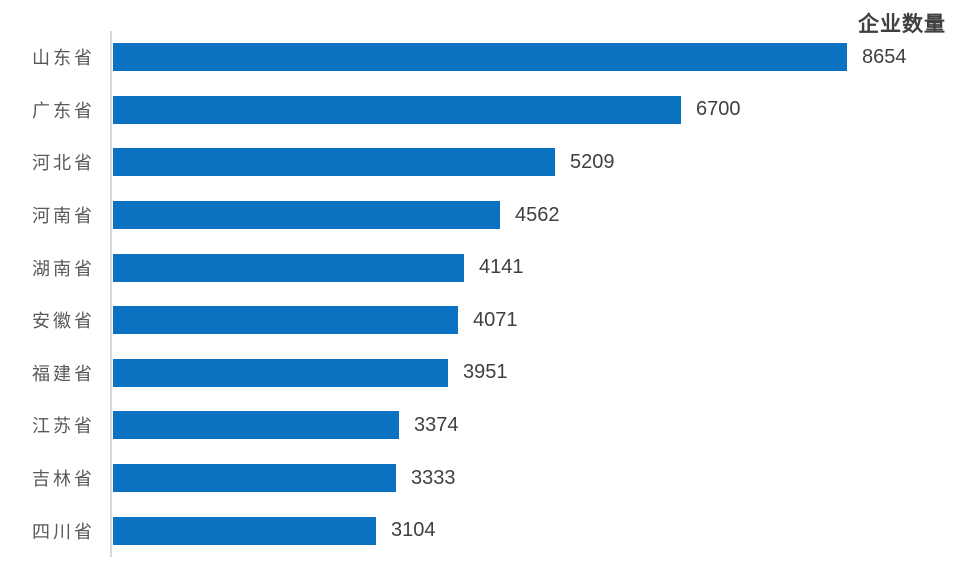  What do you see at coordinates (902, 24) in the screenshot?
I see `chart-title: 企业数量` at bounding box center [902, 24].